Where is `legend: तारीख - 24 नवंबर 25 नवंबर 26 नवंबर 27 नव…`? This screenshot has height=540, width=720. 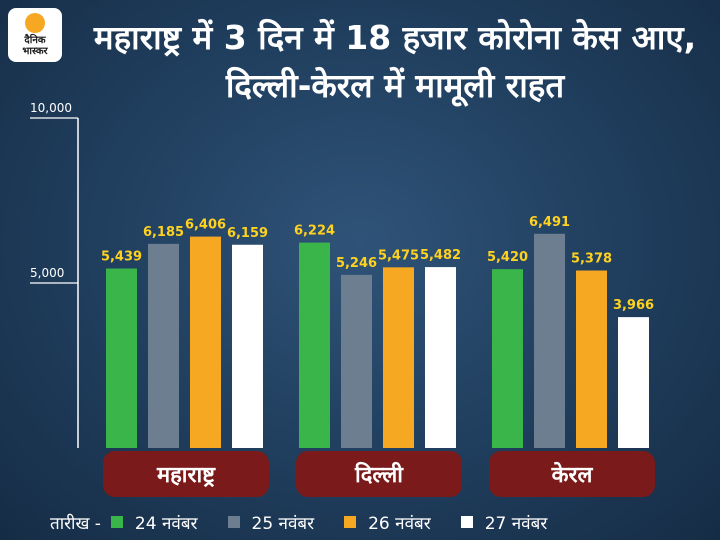
legend: तारीख - 24 नवंबर 25 नवंबर 26 नवंबर 27 नव… is located at coordinates (360, 522).